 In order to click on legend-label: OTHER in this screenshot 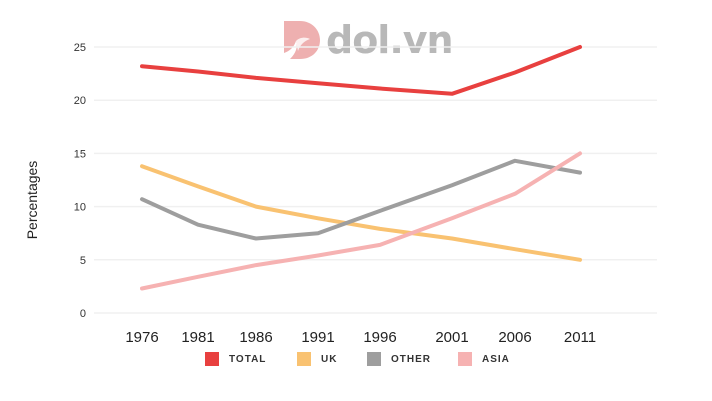, I will do `click(411, 359)`.